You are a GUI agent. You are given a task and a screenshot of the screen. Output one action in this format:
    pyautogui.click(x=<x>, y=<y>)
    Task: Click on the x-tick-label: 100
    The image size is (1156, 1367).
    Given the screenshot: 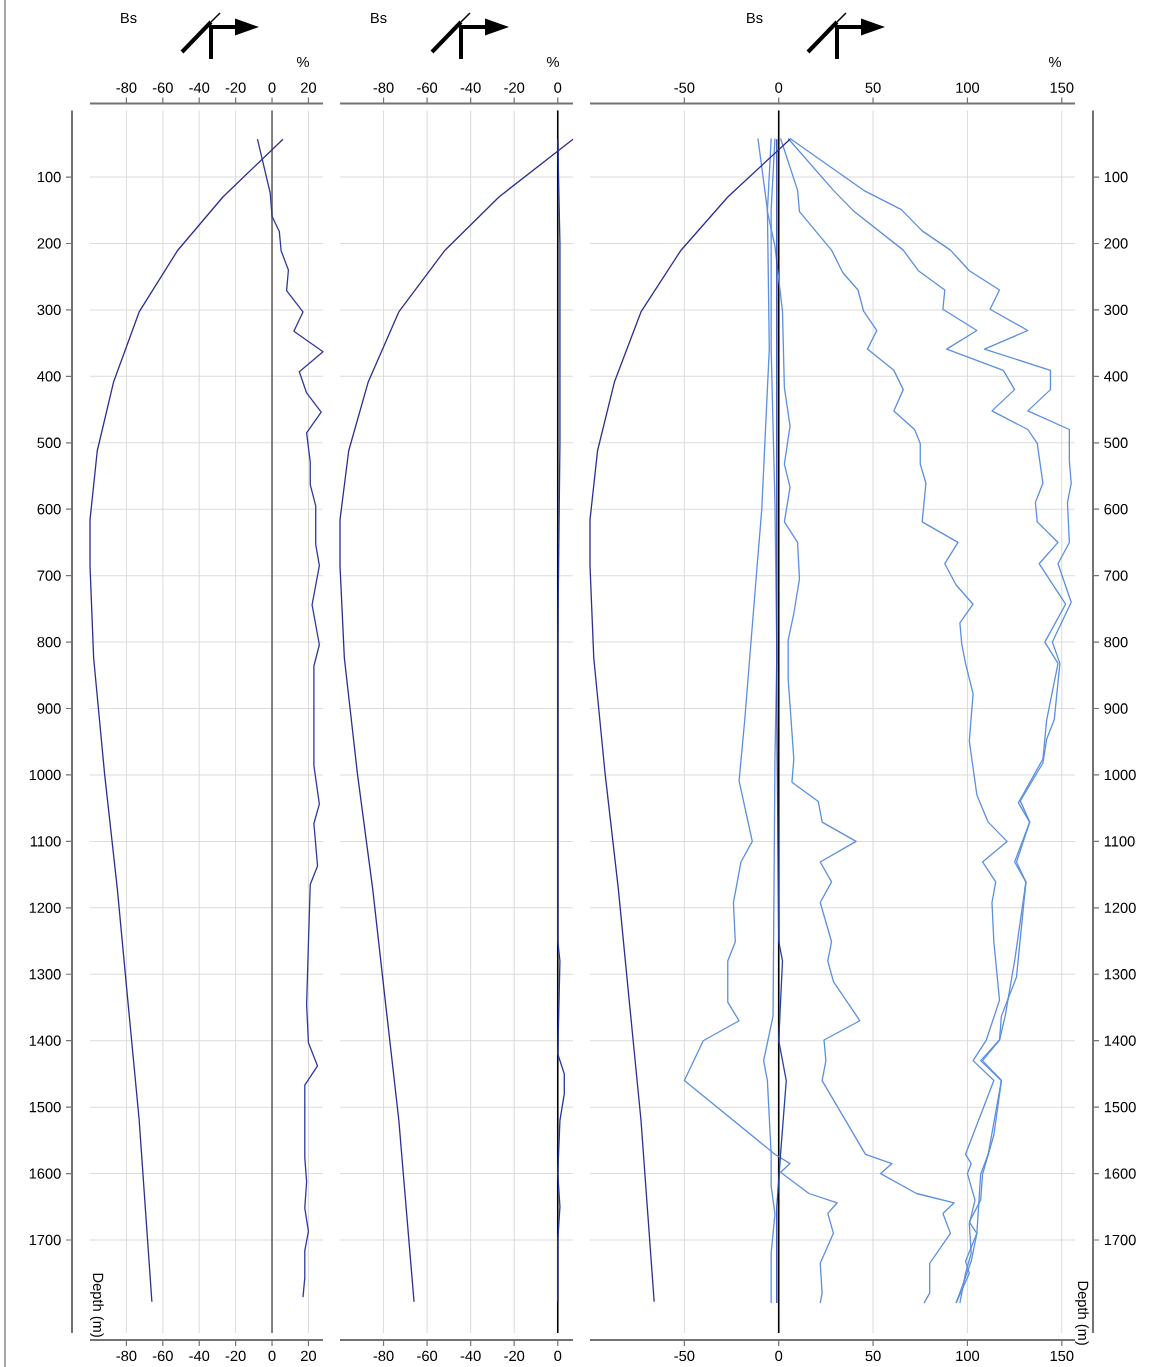 What is the action you would take?
    pyautogui.click(x=968, y=87)
    